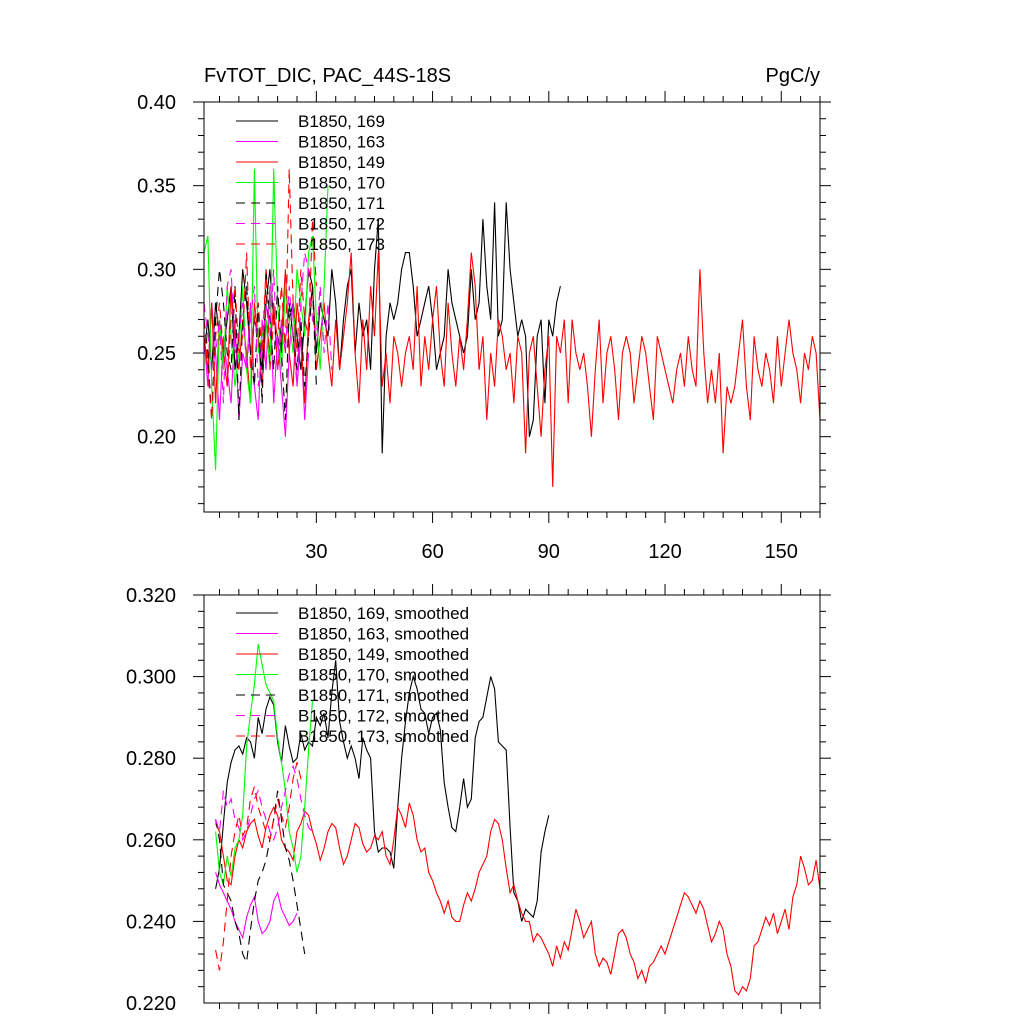  I want to click on x-tick-label: 150, so click(781, 552).